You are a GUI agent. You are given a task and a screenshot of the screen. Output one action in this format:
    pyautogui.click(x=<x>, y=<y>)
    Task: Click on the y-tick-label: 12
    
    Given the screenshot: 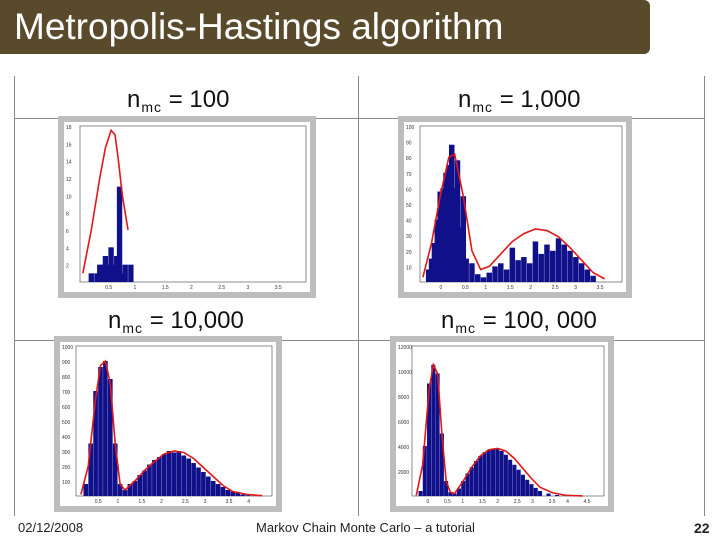 What is the action you would take?
    pyautogui.click(x=69, y=180)
    